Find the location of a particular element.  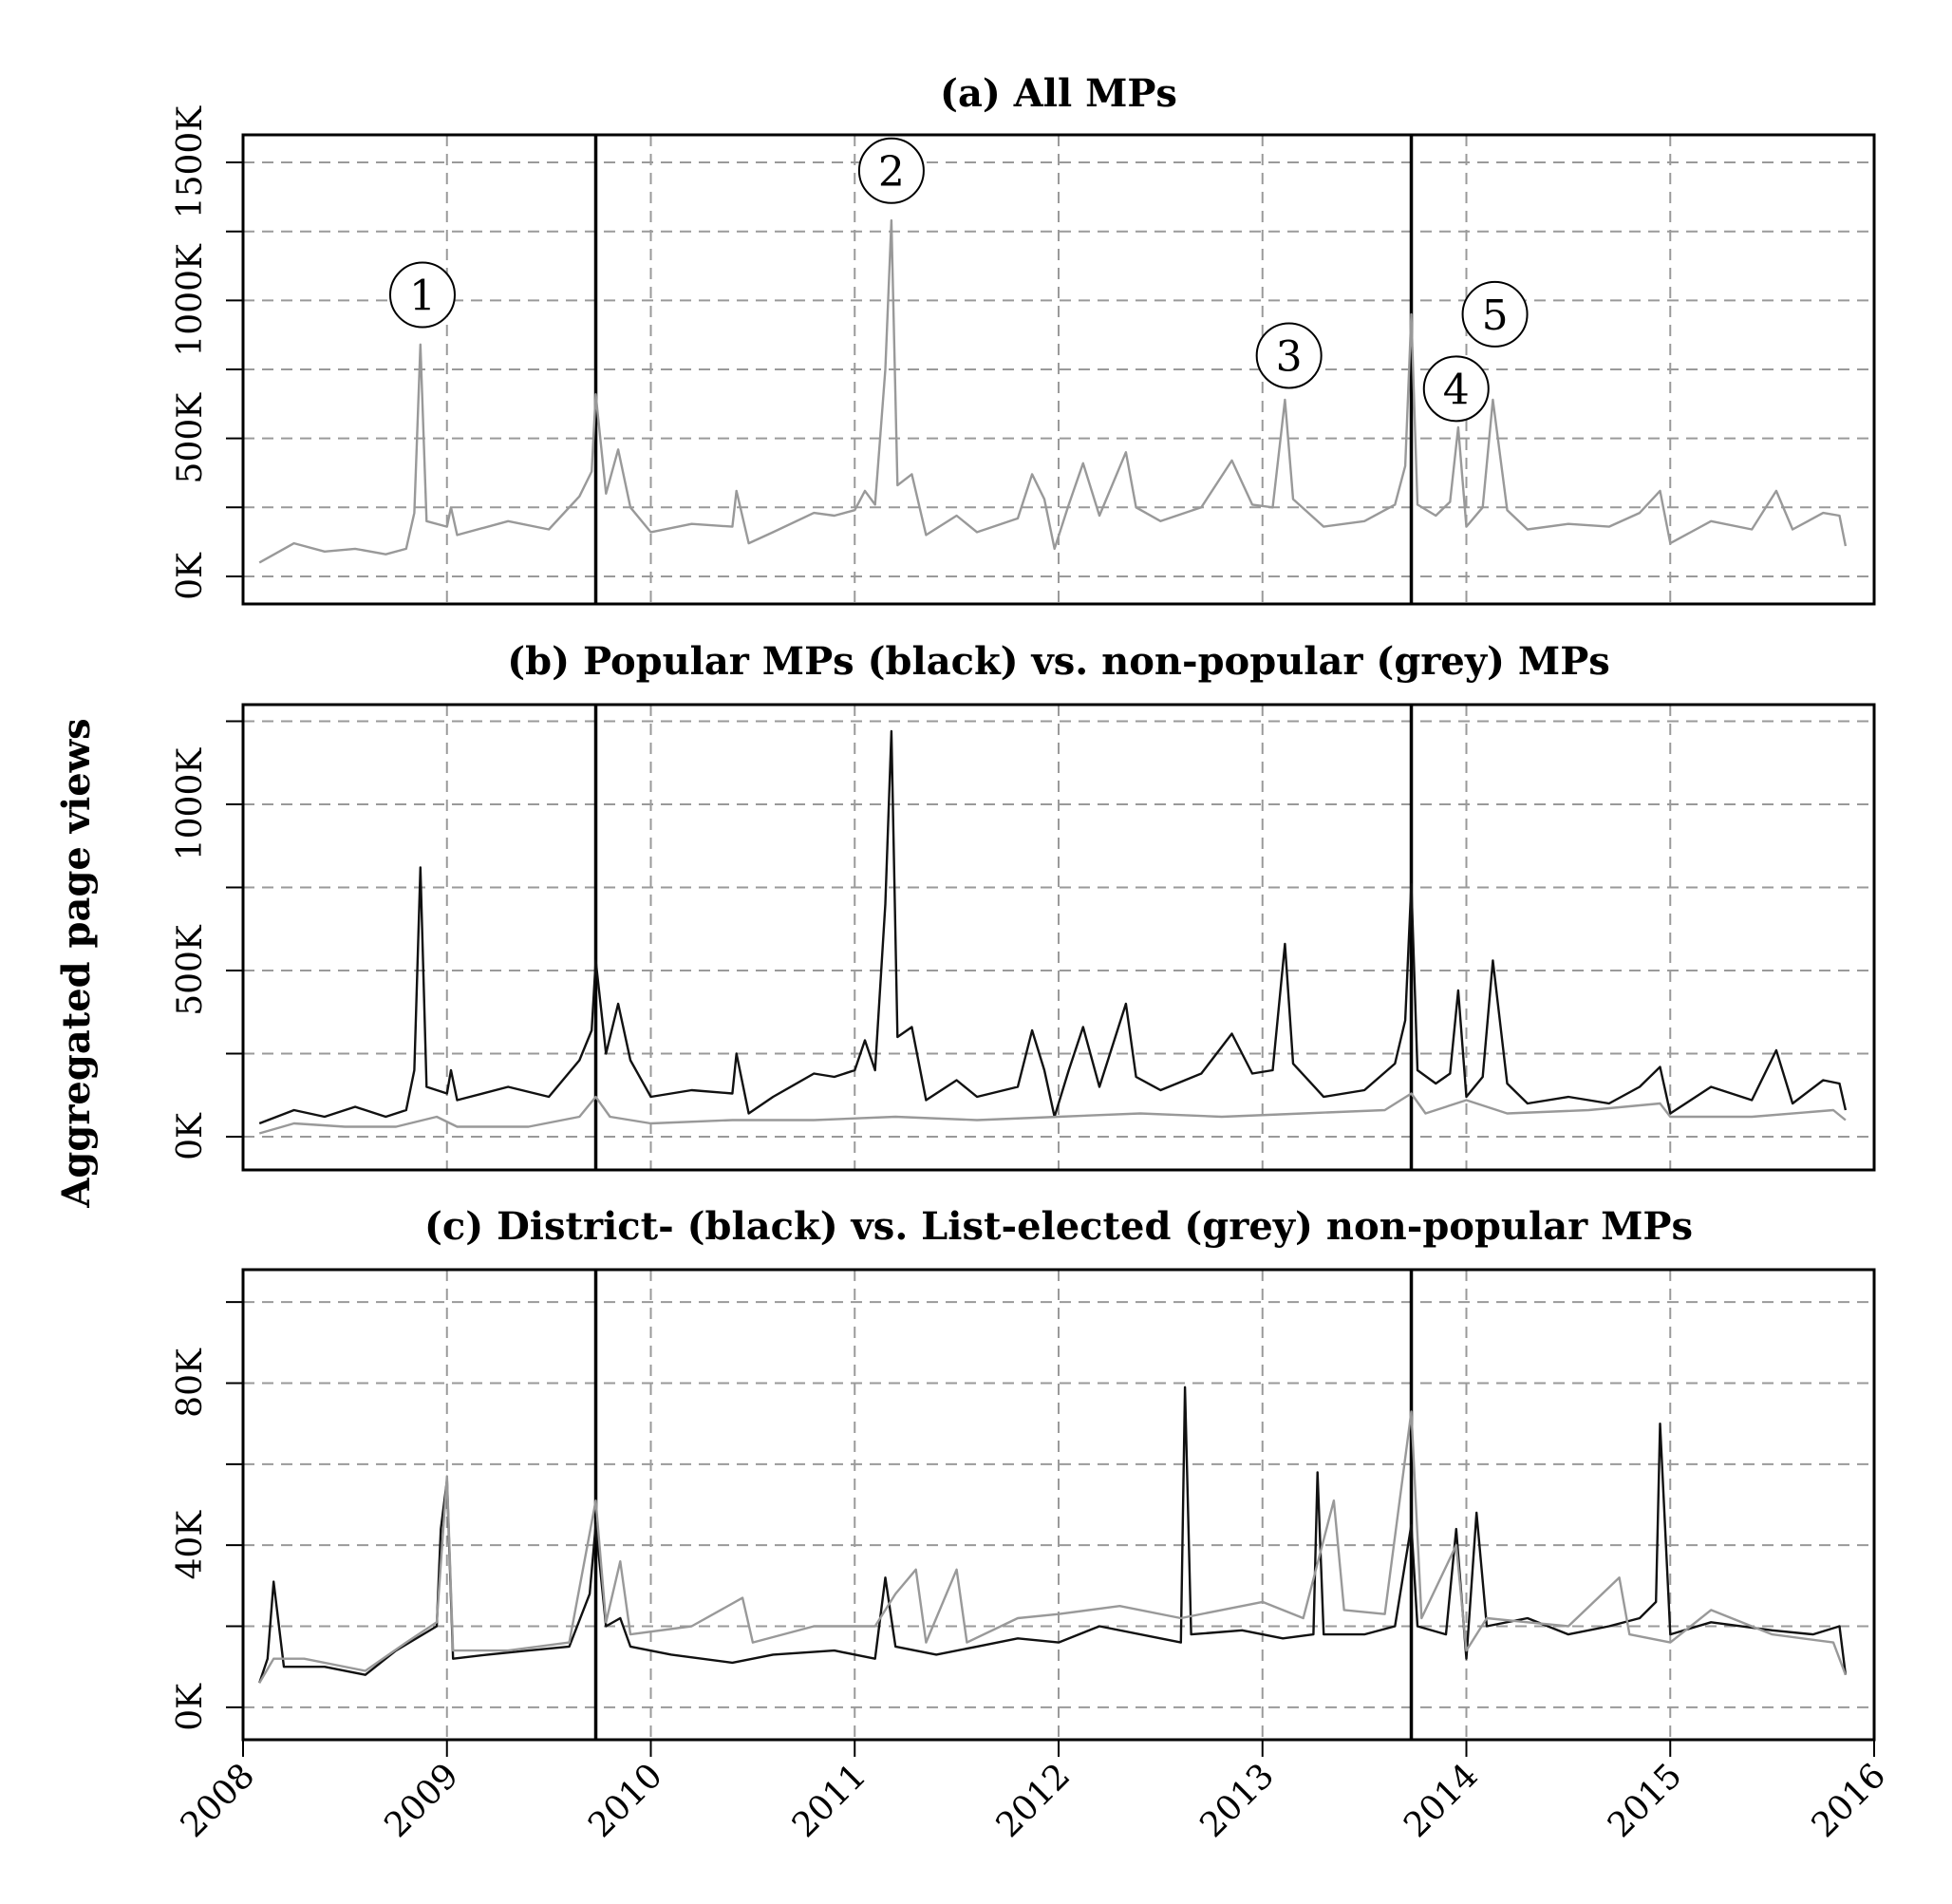

panel-title: (a) All MPs is located at coordinates (1058, 93).